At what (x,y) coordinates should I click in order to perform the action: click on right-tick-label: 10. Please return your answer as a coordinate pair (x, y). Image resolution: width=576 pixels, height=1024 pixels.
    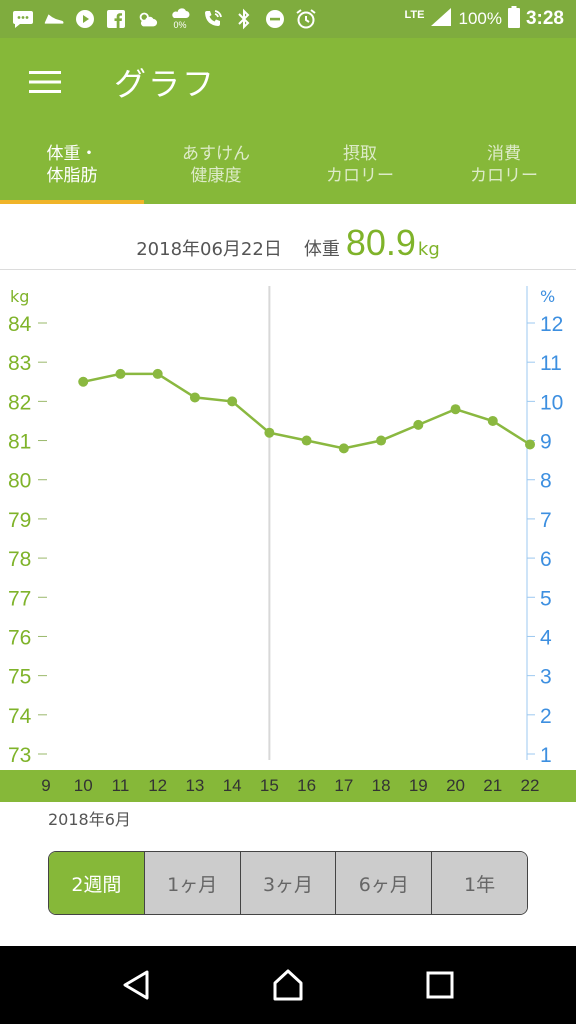
    Looking at the image, I should click on (551, 402).